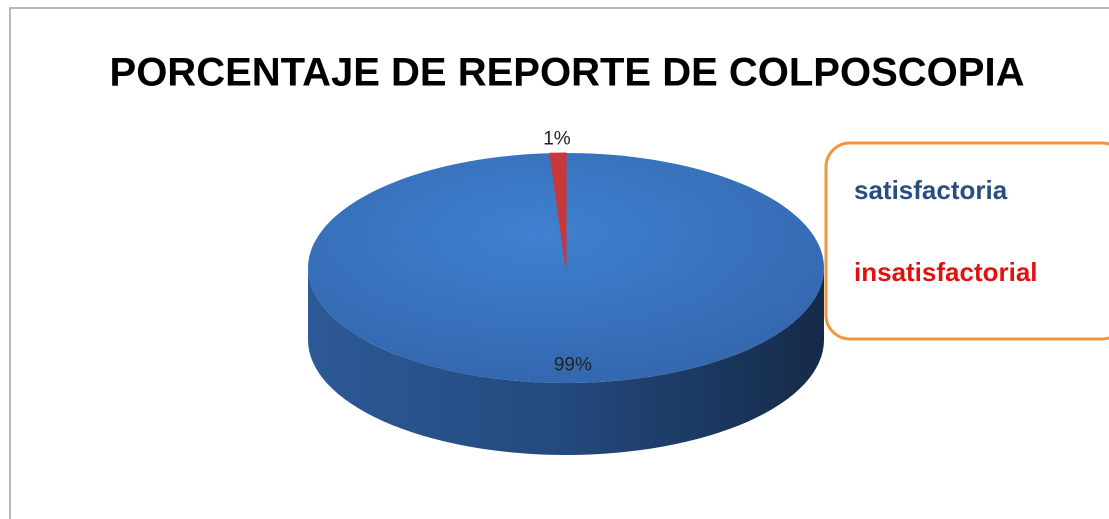 The width and height of the screenshot is (1109, 519). What do you see at coordinates (946, 272) in the screenshot?
I see `legend-label: insatisfactorial` at bounding box center [946, 272].